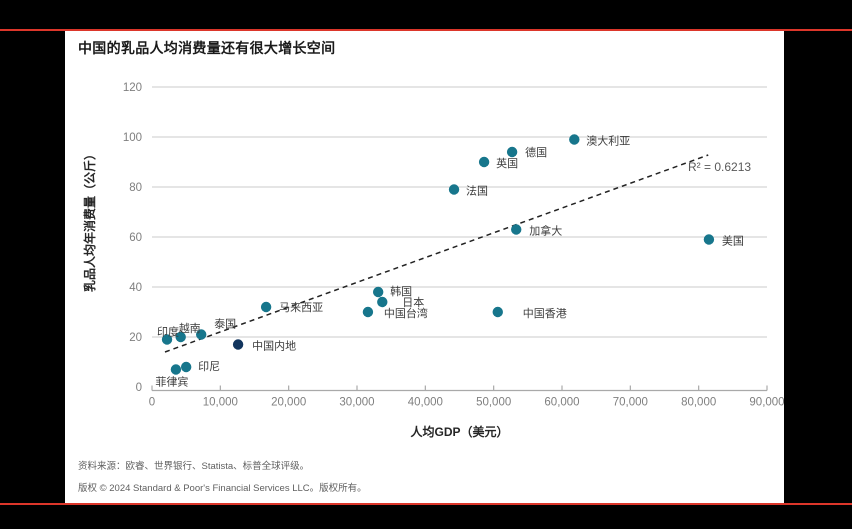 The image size is (852, 529). Describe the element at coordinates (220, 403) in the screenshot. I see `x-tick-label: 10,000` at that location.